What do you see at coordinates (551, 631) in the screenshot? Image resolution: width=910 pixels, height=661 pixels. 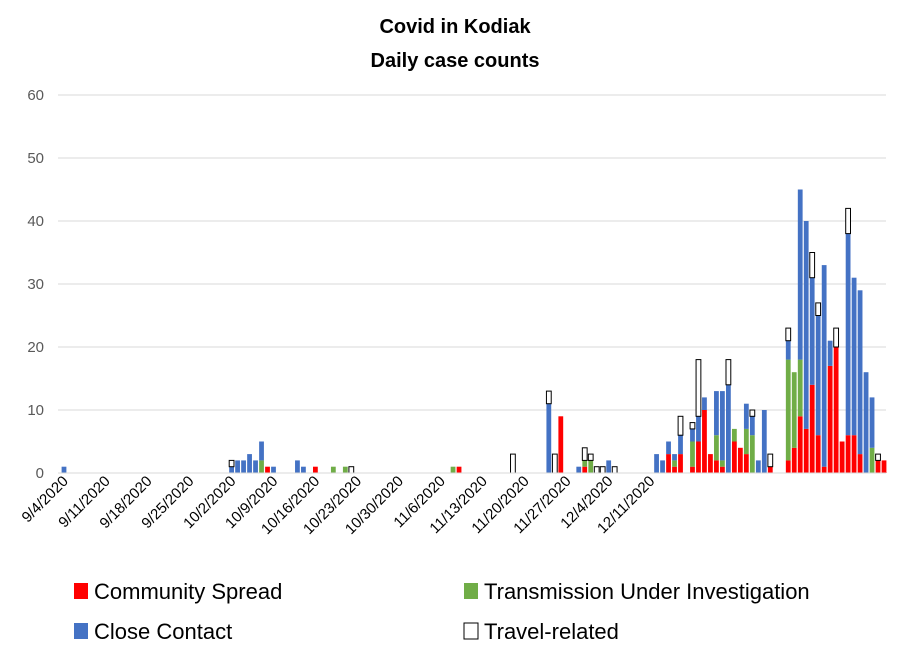 I see `legend-label-travel: Travel-related` at bounding box center [551, 631].